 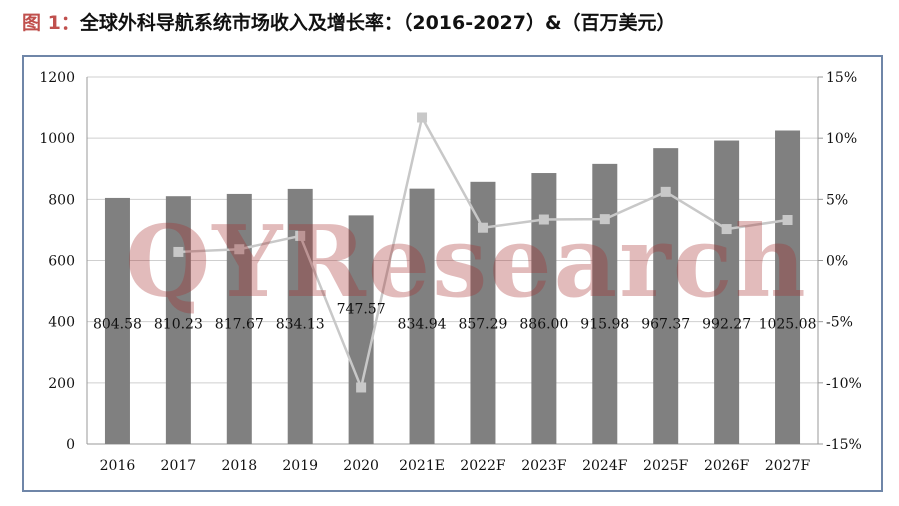 What do you see at coordinates (841, 78) in the screenshot?
I see `y2-tick-label: 15%` at bounding box center [841, 78].